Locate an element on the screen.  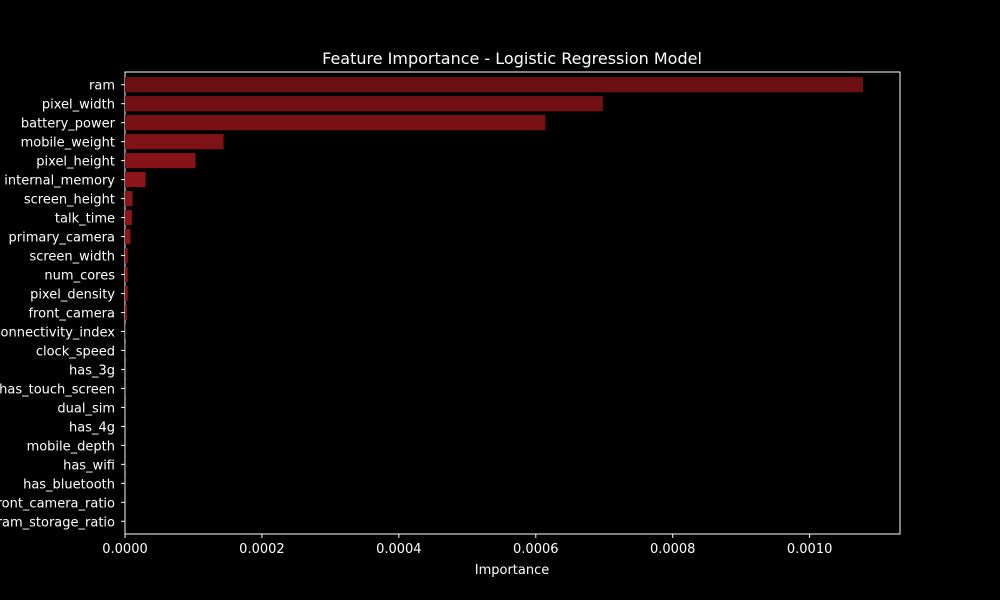
y-tick-label: has_4g is located at coordinates (92, 427).